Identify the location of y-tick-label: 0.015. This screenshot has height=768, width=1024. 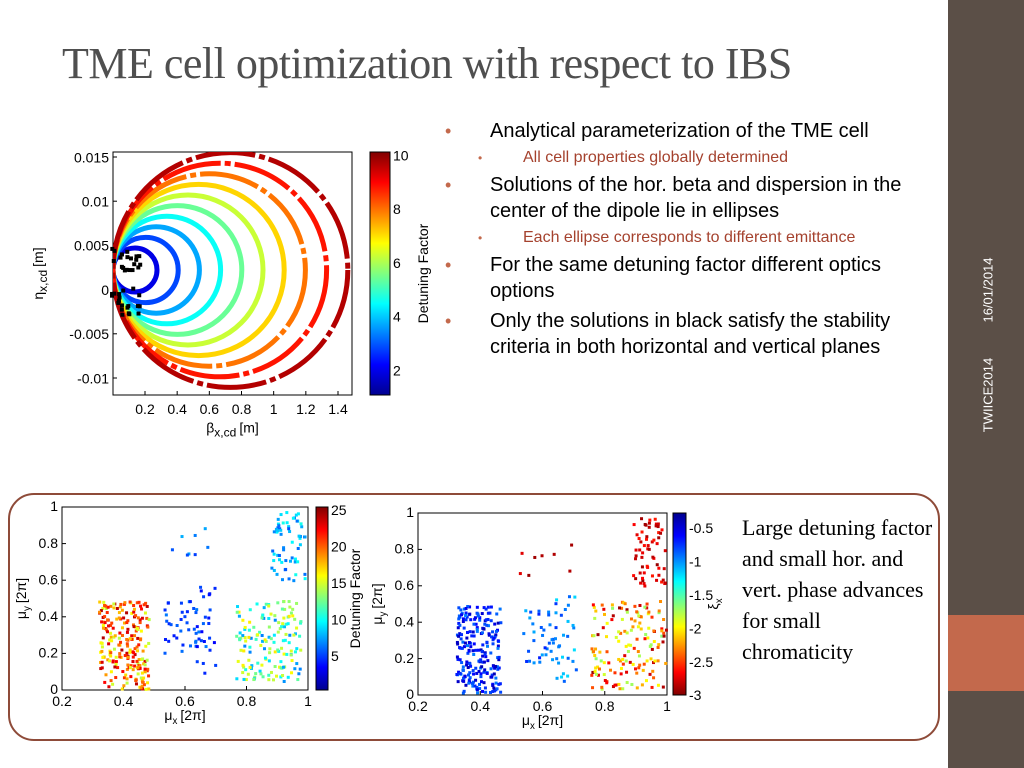
(91, 157).